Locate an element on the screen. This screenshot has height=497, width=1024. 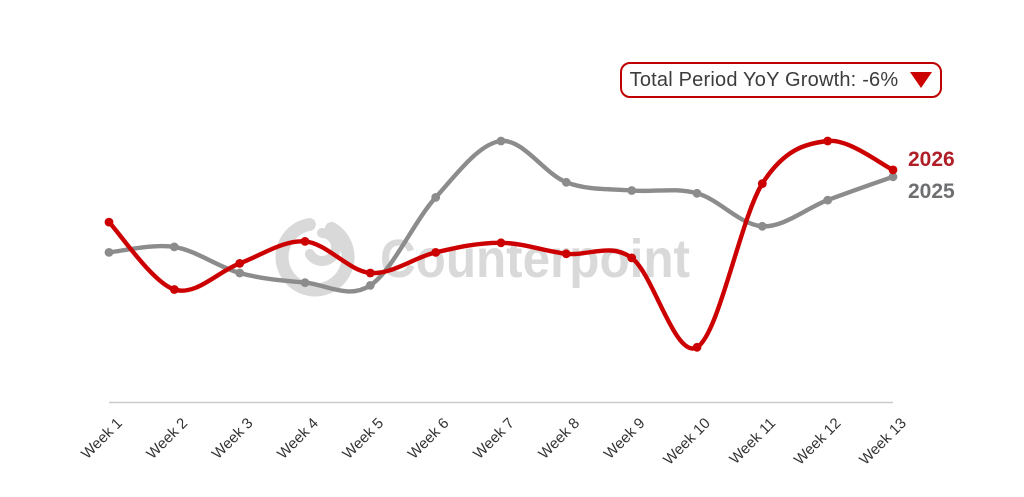
counterpoint-watermark: Counterpoint is located at coordinates (482, 257).